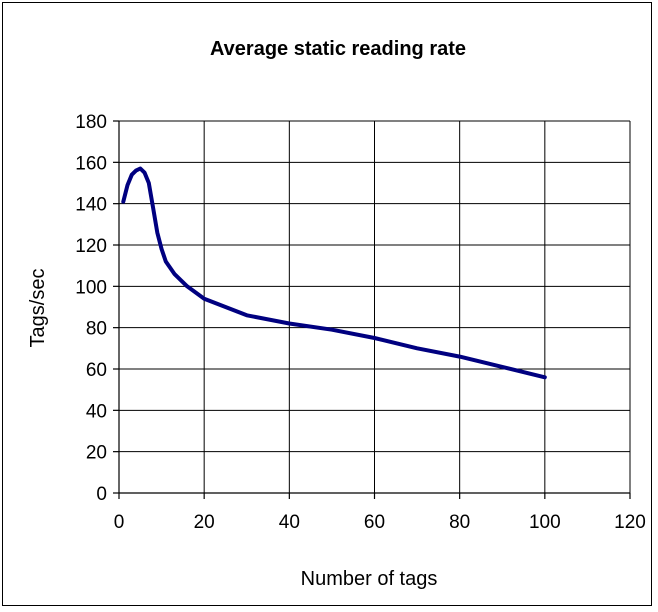 Image resolution: width=658 pixels, height=612 pixels. What do you see at coordinates (96, 329) in the screenshot?
I see `y-tick-label: 80` at bounding box center [96, 329].